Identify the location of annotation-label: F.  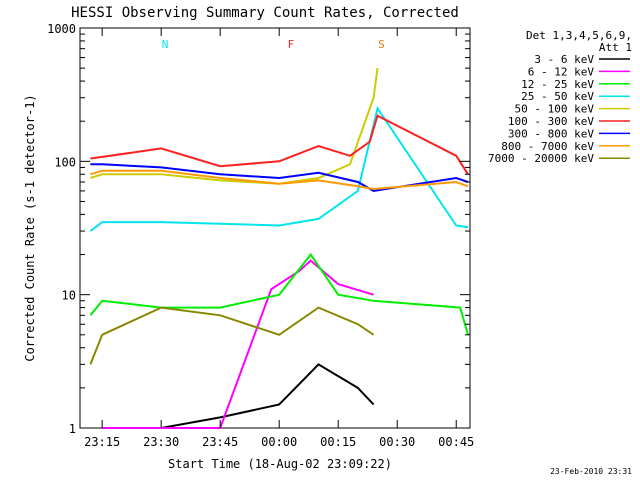
(291, 44).